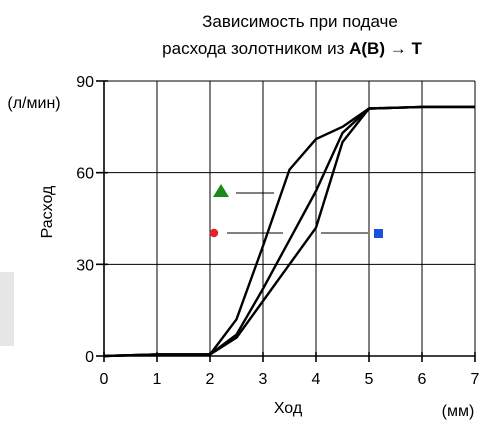  What do you see at coordinates (316, 379) in the screenshot?
I see `x-tick-label: 4` at bounding box center [316, 379].